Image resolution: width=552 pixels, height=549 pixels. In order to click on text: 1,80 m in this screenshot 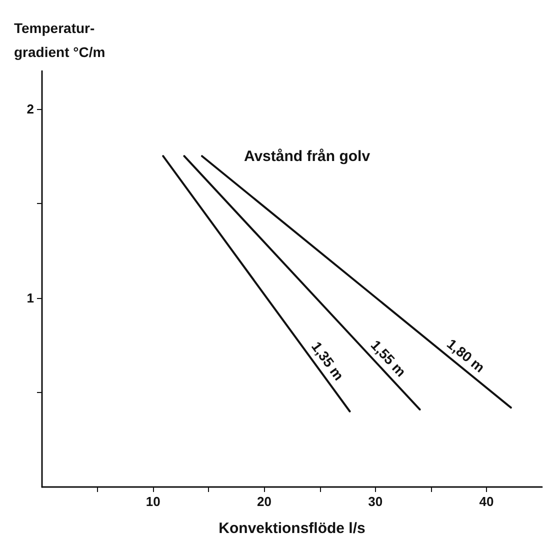, I will do `click(466, 356)`.